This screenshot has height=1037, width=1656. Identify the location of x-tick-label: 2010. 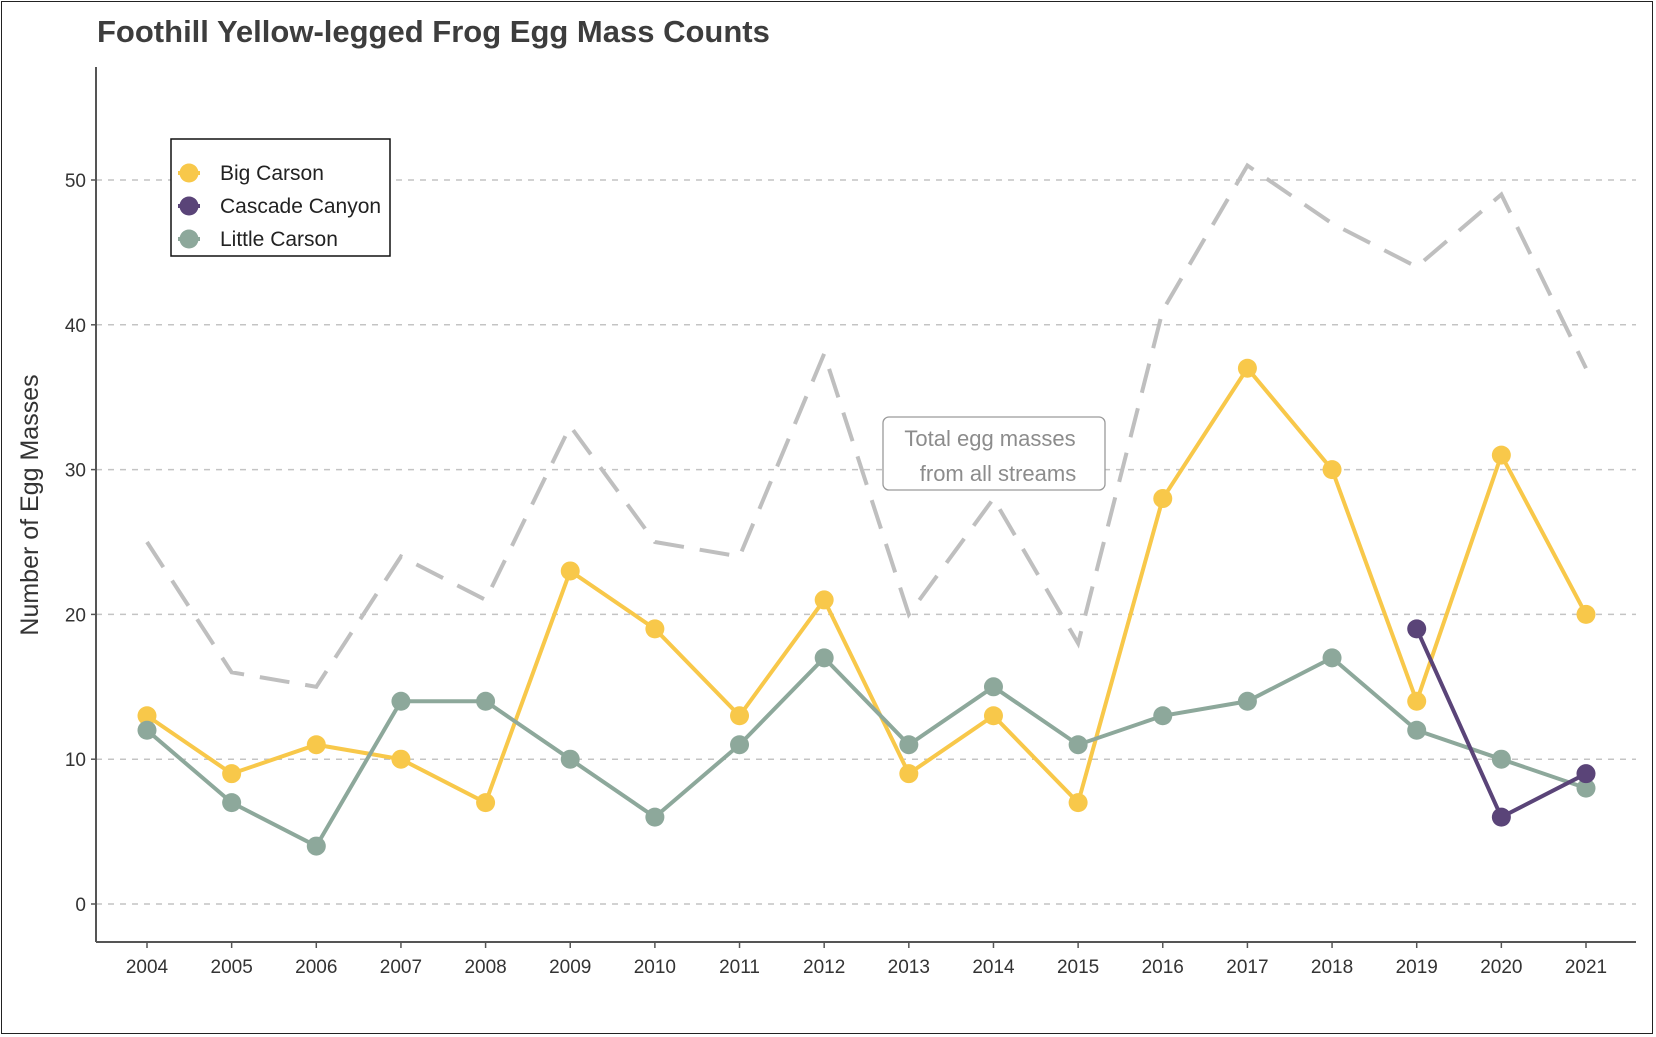
(655, 967).